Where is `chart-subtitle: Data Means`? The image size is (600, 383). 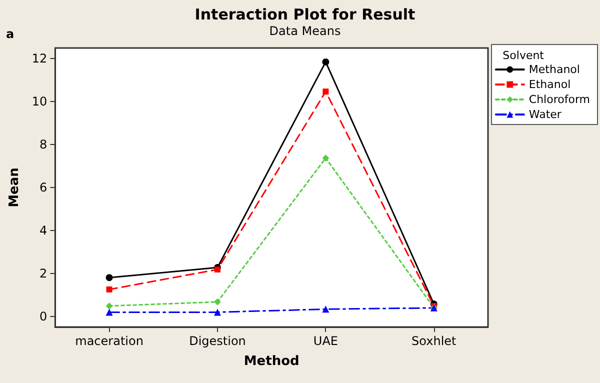 chart-subtitle: Data Means is located at coordinates (305, 31).